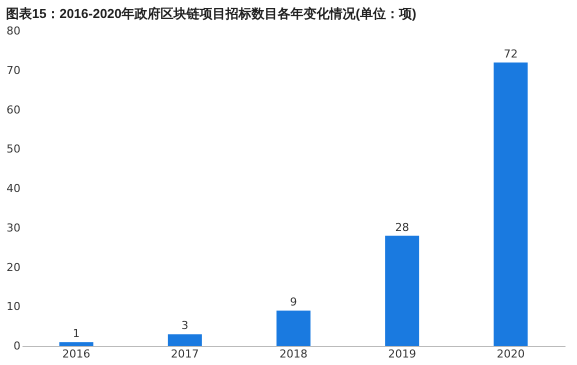 This screenshot has height=365, width=577. What do you see at coordinates (510, 354) in the screenshot?
I see `x-tick-label: 2020` at bounding box center [510, 354].